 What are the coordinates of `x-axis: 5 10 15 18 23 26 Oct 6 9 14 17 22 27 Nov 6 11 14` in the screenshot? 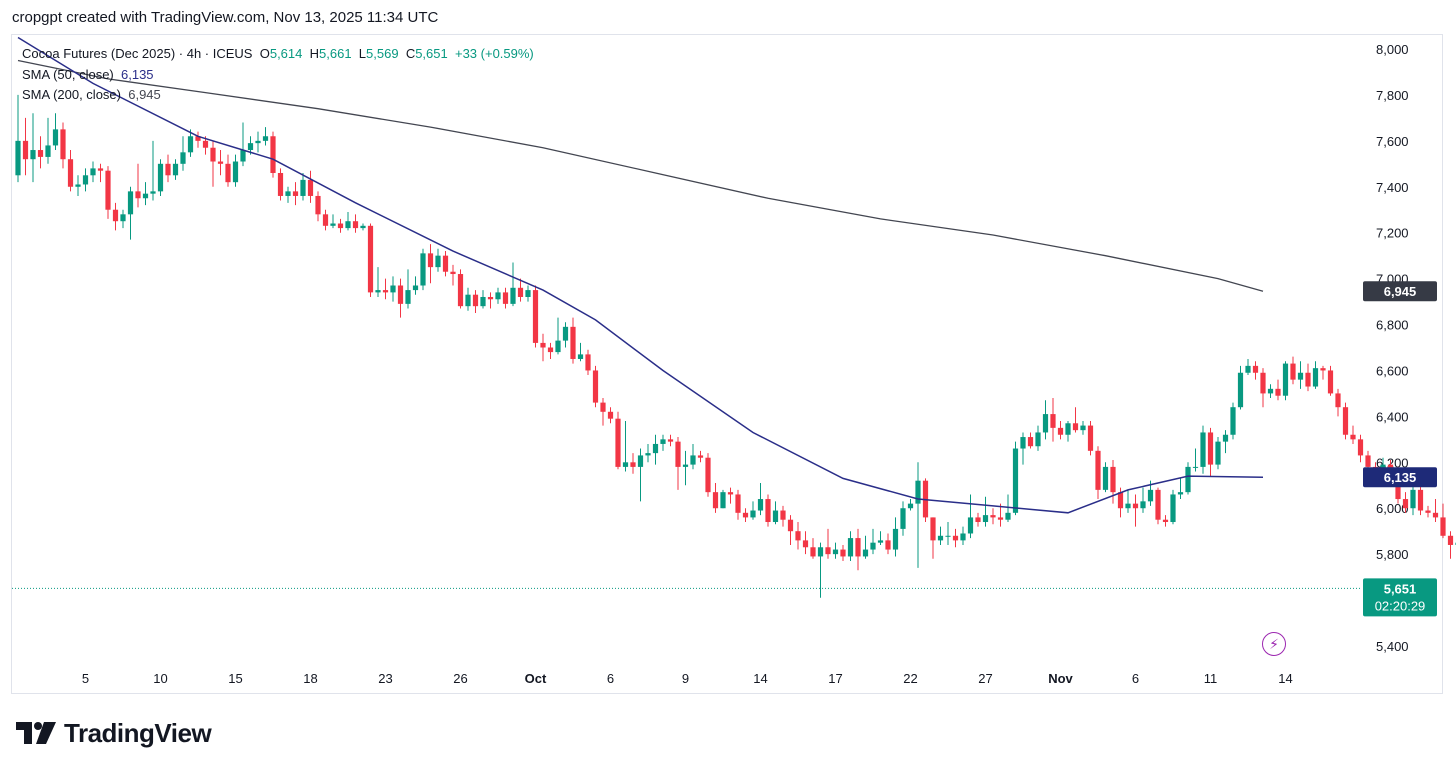 It's located at (687, 678).